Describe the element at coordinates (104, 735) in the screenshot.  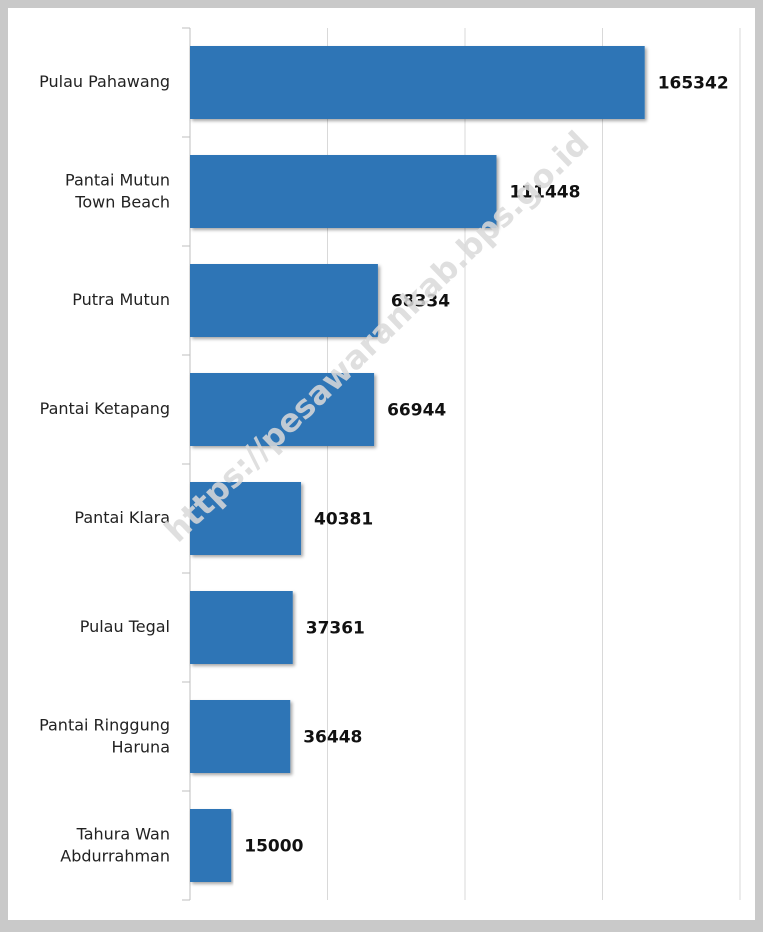
I see `y-tick-label: Pantai Ringgung Haruna` at that location.